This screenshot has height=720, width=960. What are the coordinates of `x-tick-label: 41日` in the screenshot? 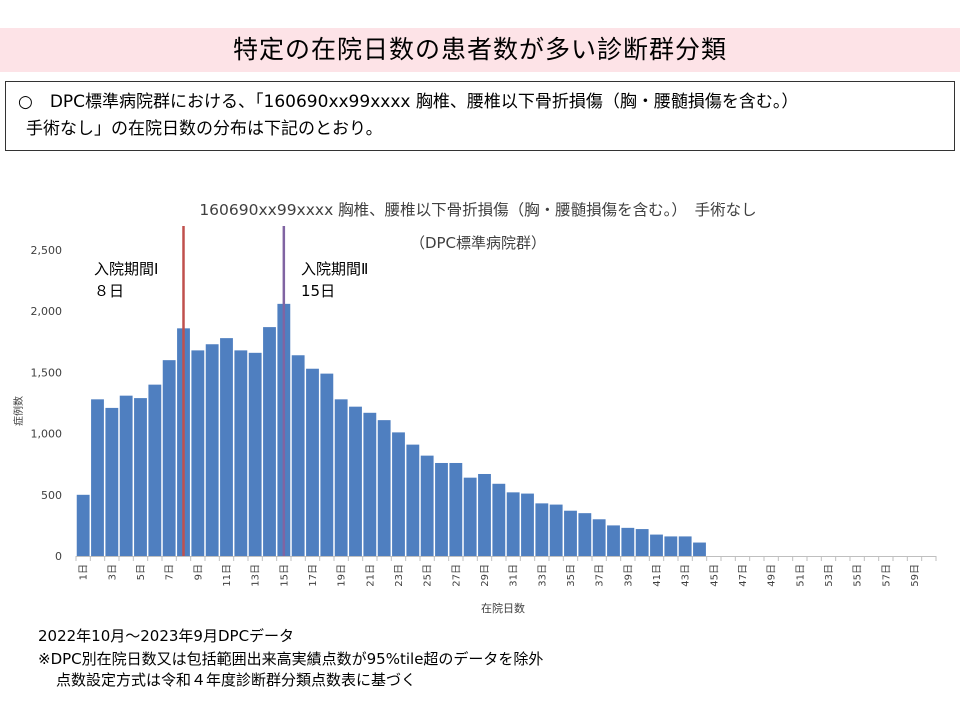 It's located at (657, 575).